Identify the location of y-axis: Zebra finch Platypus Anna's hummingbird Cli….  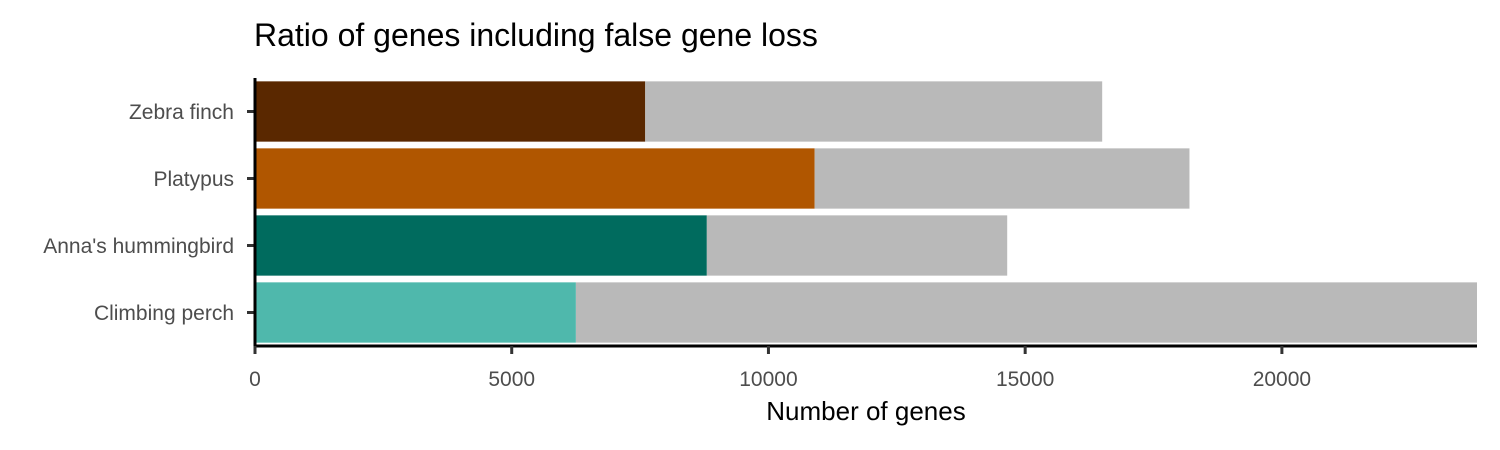
(150, 213).